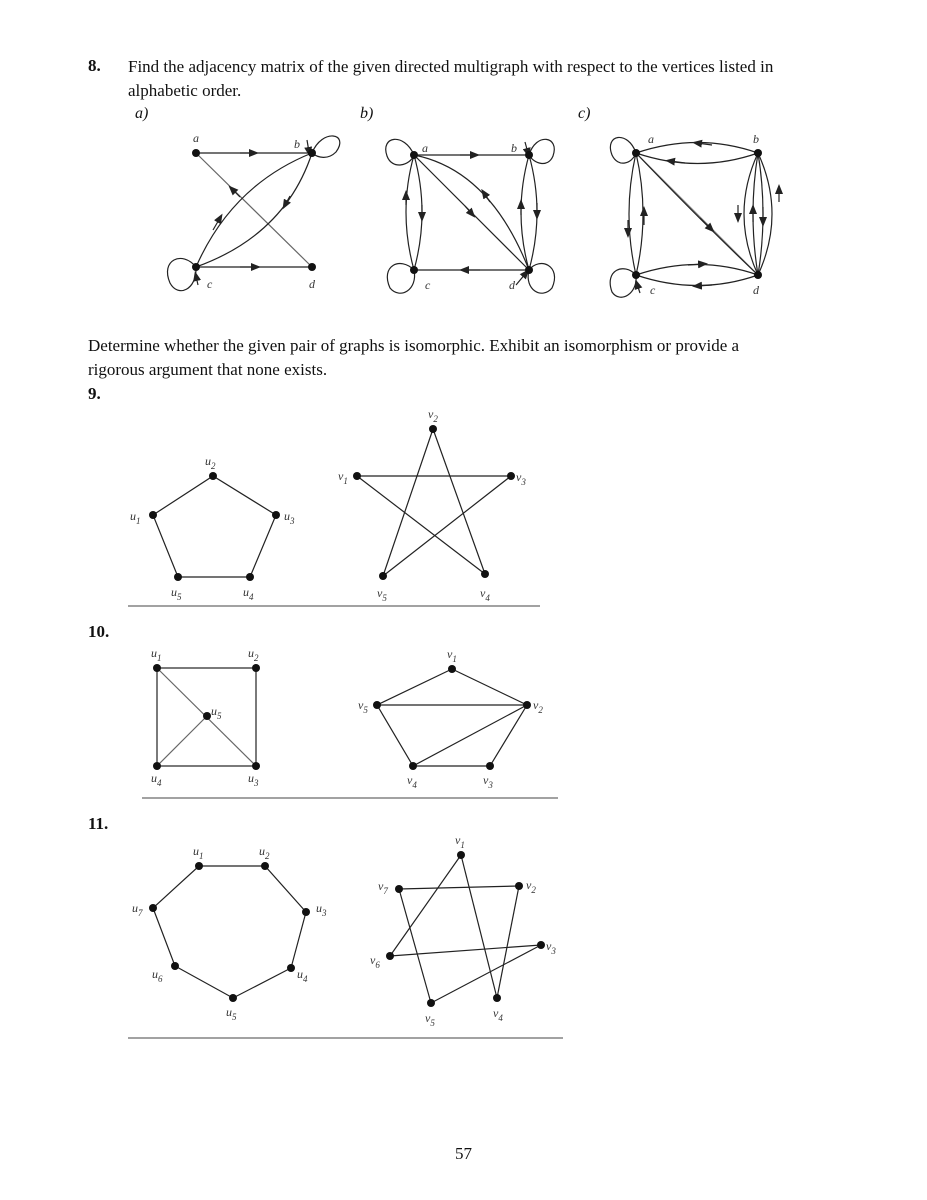 Image resolution: width=927 pixels, height=1200 pixels. I want to click on problem-9-number: 9., so click(94, 393).